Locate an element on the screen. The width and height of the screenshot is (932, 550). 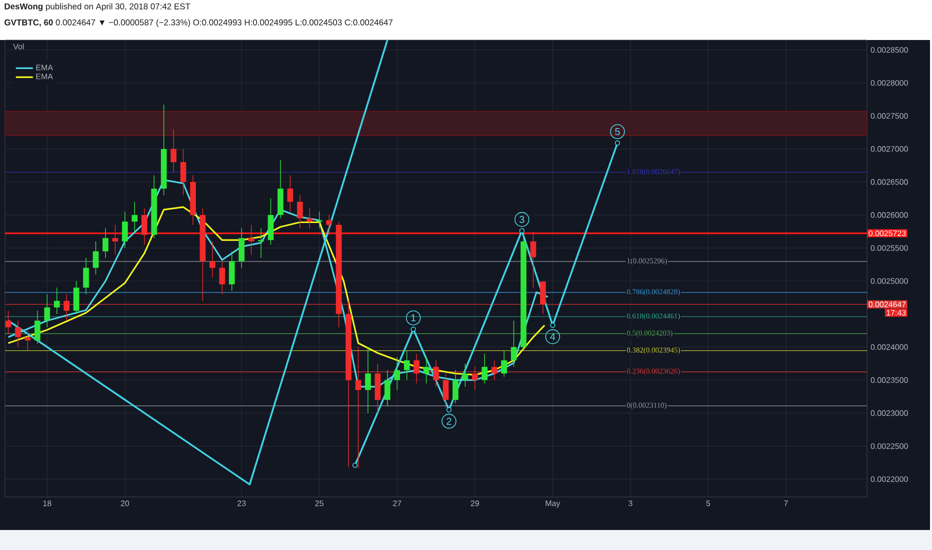
annotation: 4 is located at coordinates (553, 336).